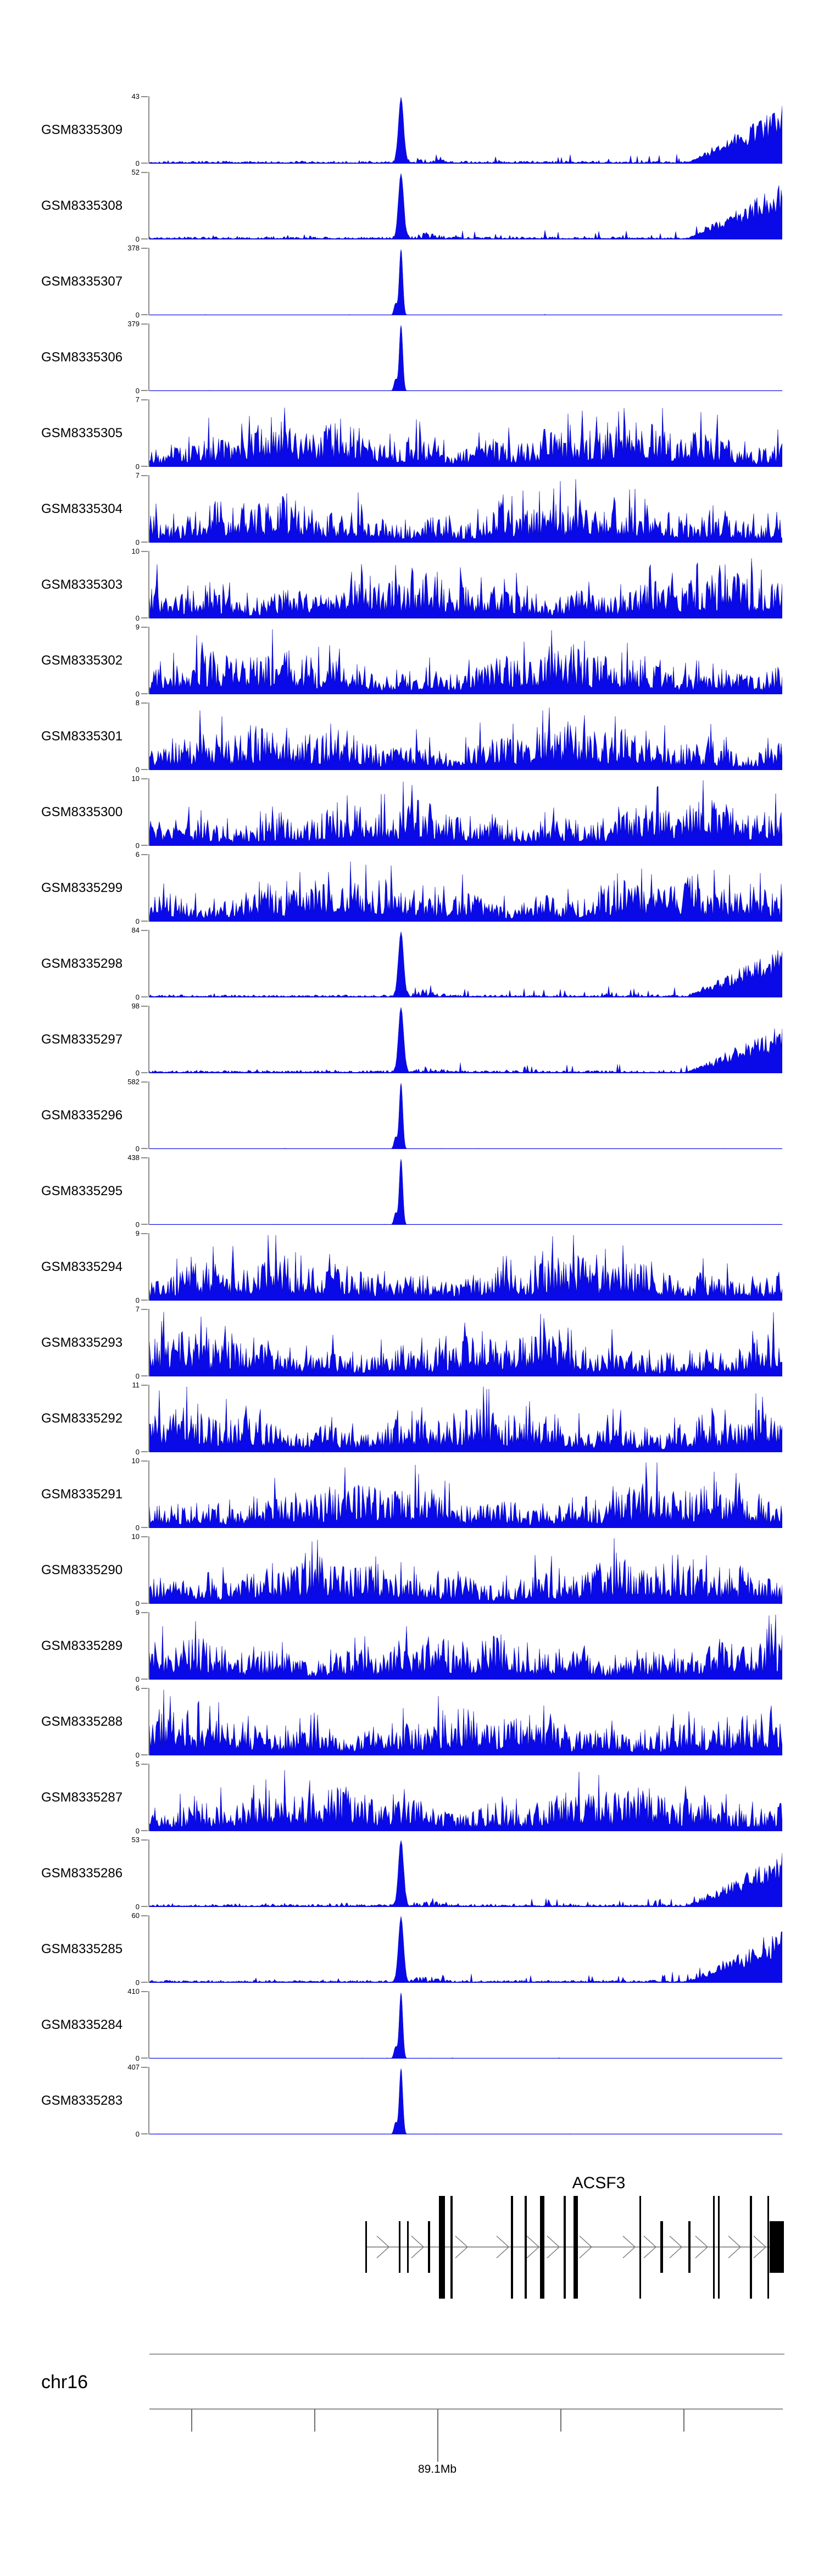  What do you see at coordinates (82, 1039) in the screenshot?
I see `track-label: GSM8335297` at bounding box center [82, 1039].